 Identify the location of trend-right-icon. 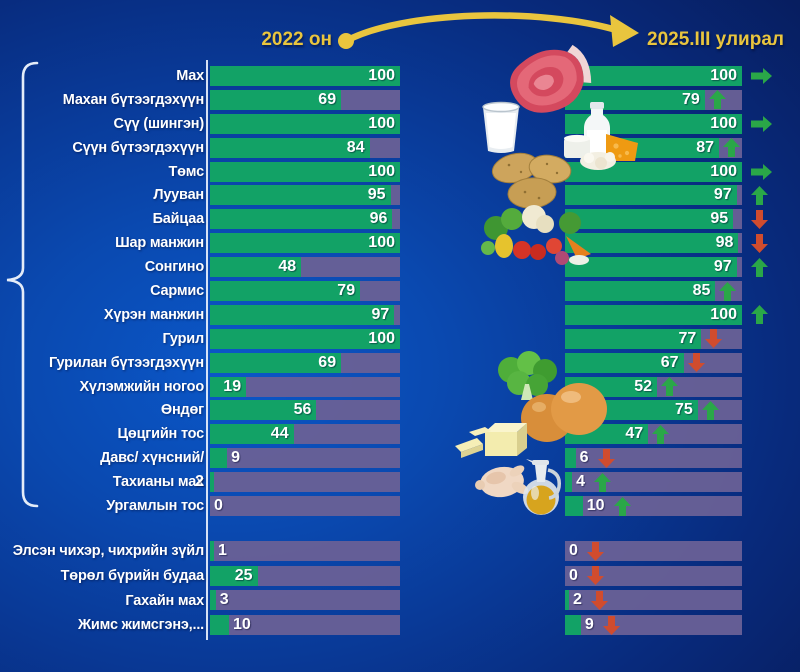
(761, 172).